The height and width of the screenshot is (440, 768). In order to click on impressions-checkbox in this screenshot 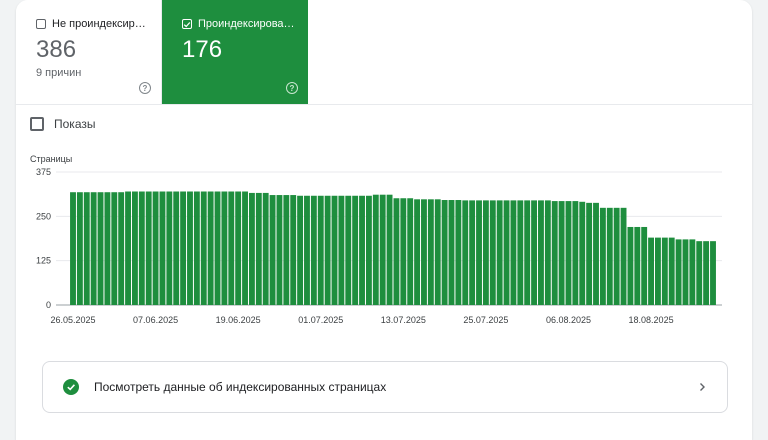, I will do `click(37, 124)`.